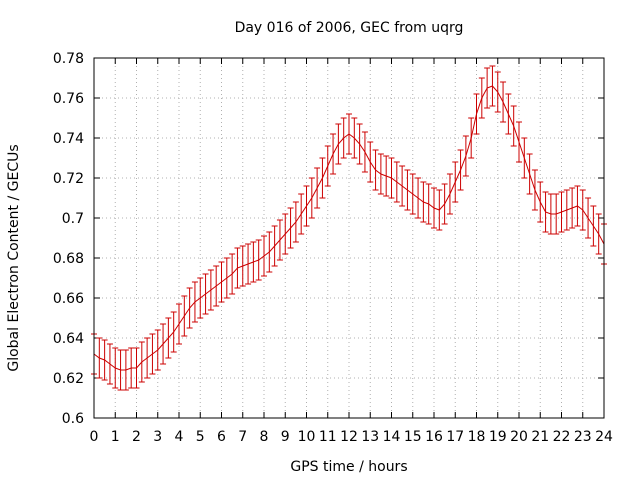 The image size is (640, 480). What do you see at coordinates (68, 99) in the screenshot?
I see `y-tick-label: 0.76` at bounding box center [68, 99].